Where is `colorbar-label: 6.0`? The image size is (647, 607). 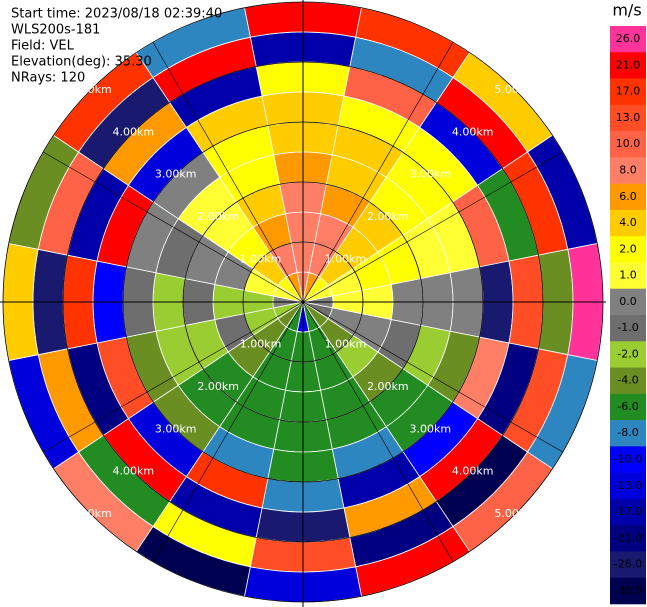 colorbar-label: 6.0 is located at coordinates (628, 196).